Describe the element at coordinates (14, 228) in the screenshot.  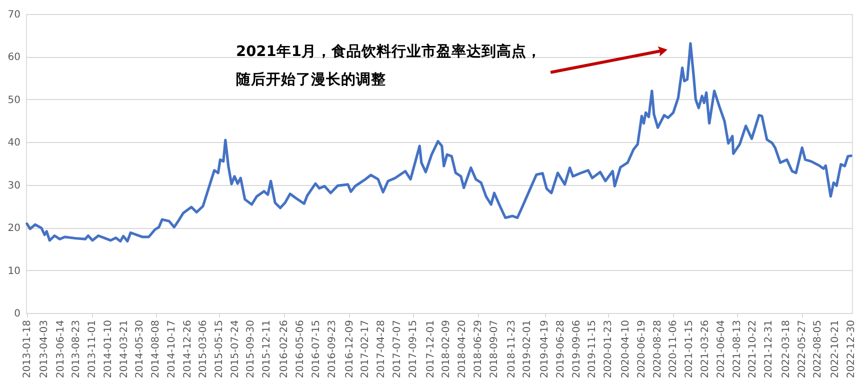
I see `y-tick-label: 20` at that location.